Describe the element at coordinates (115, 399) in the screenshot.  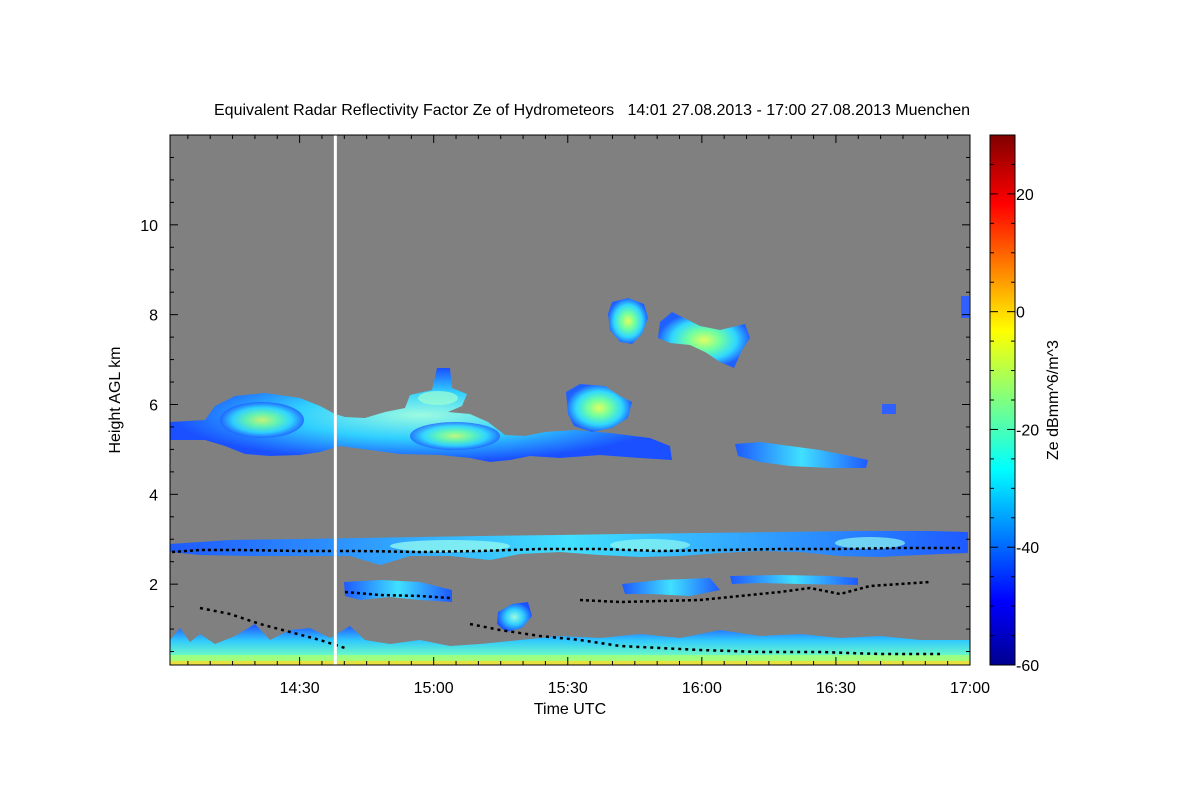
I see `y-axis-title: Height AGL km` at that location.